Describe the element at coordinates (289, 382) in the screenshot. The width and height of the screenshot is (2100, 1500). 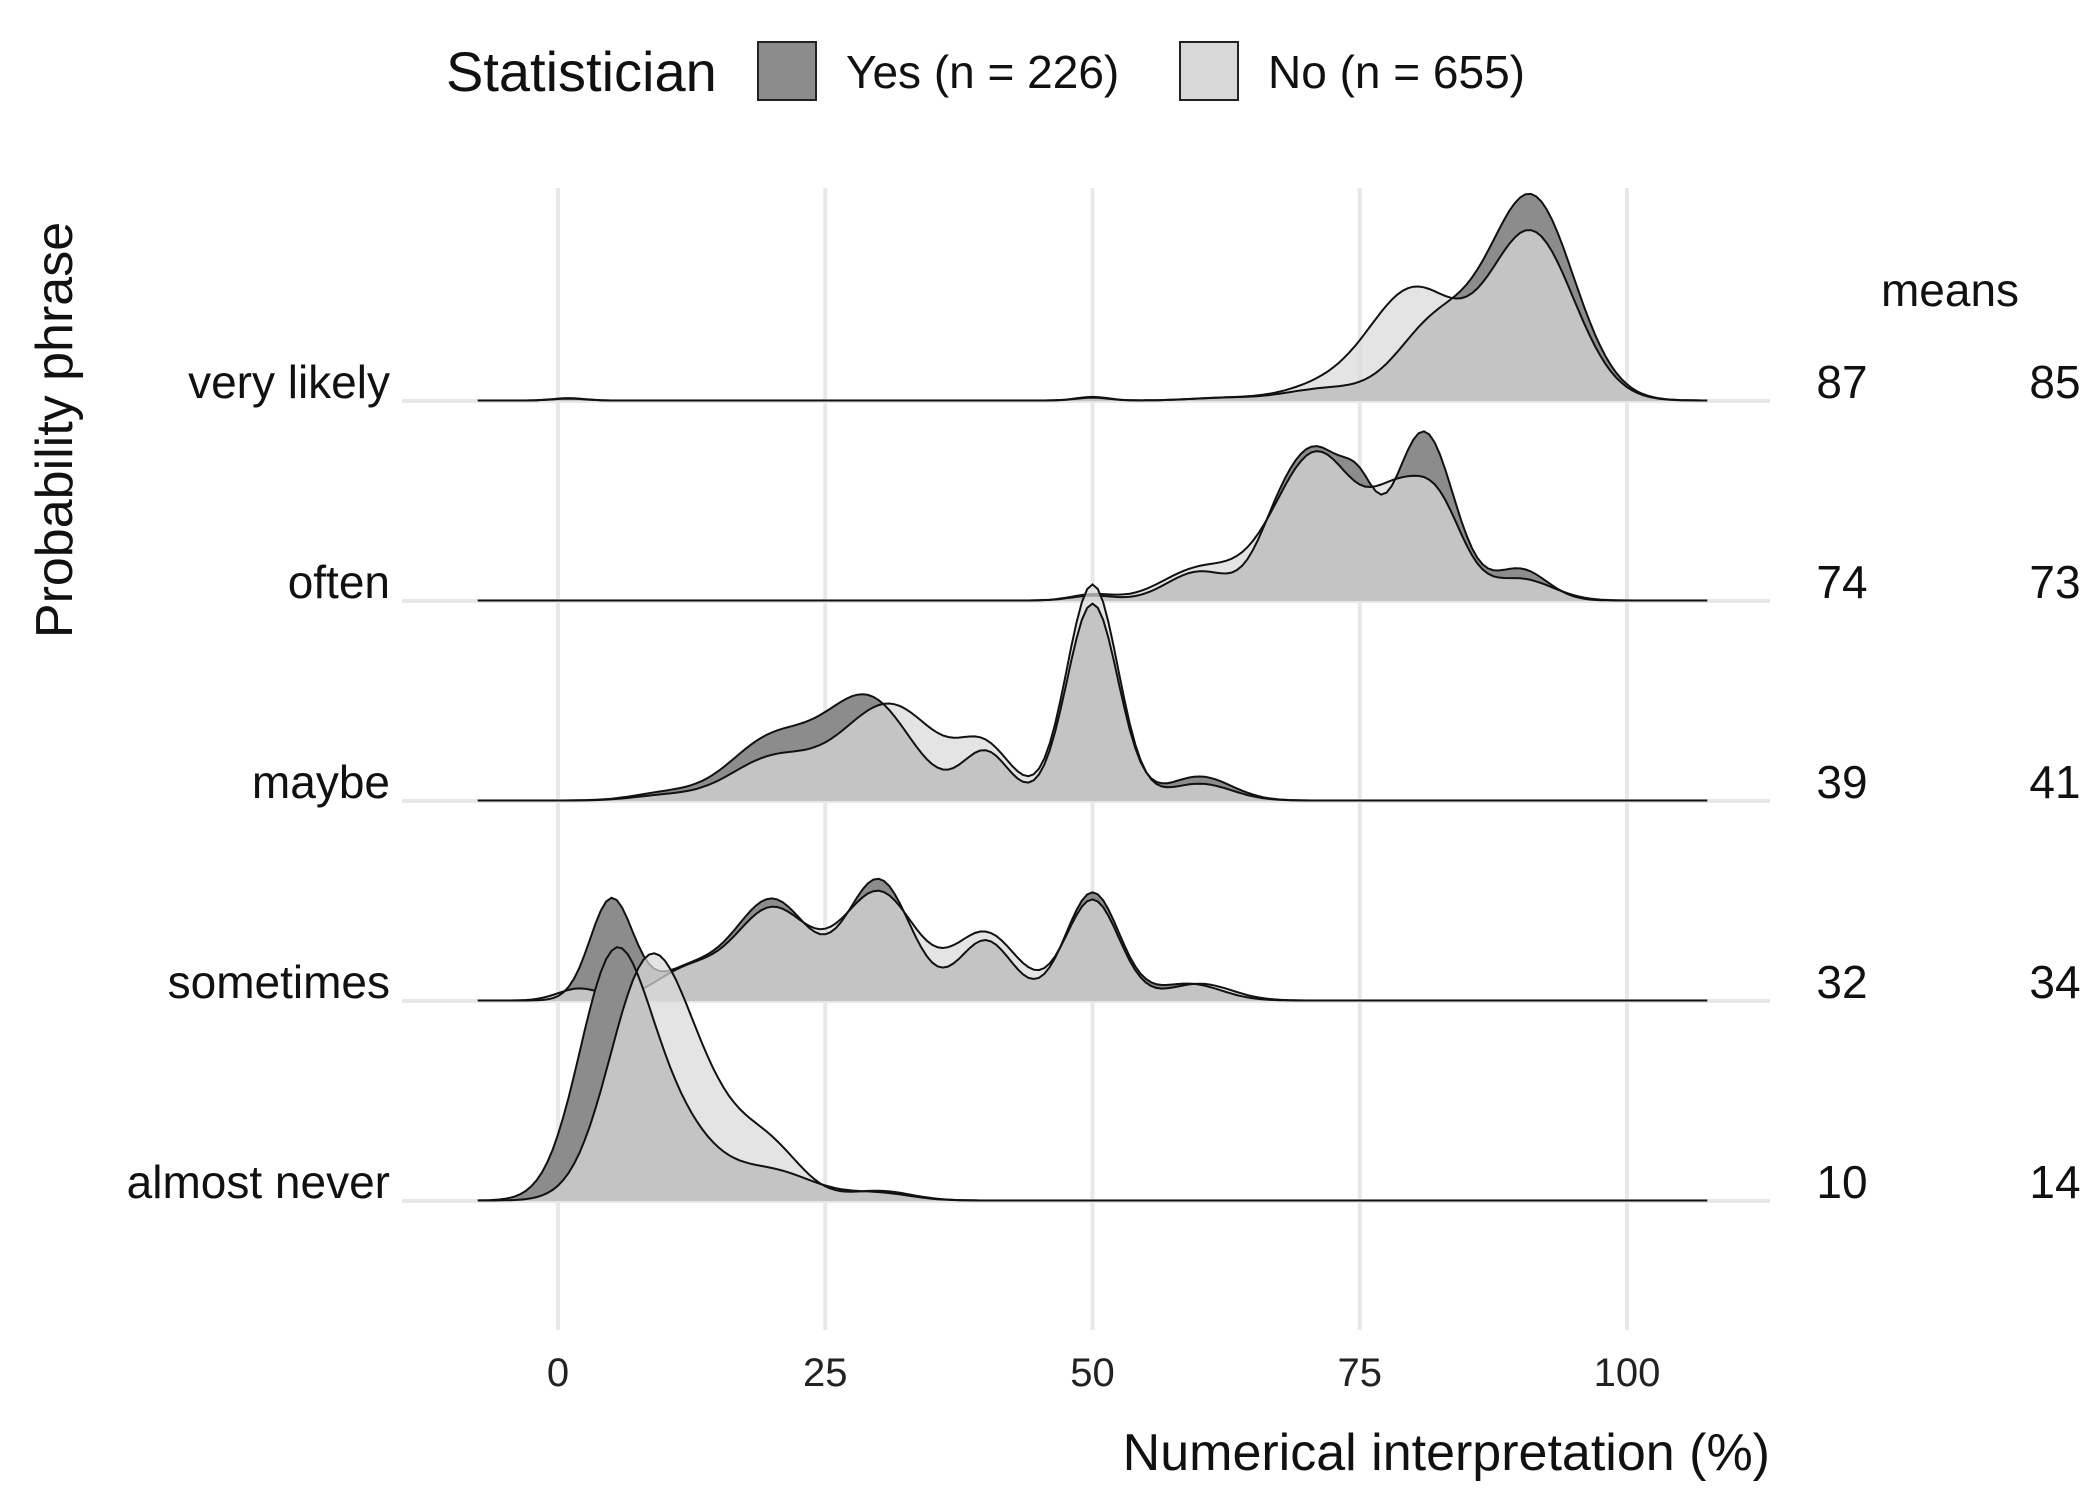
I see `category-label: very likely` at that location.